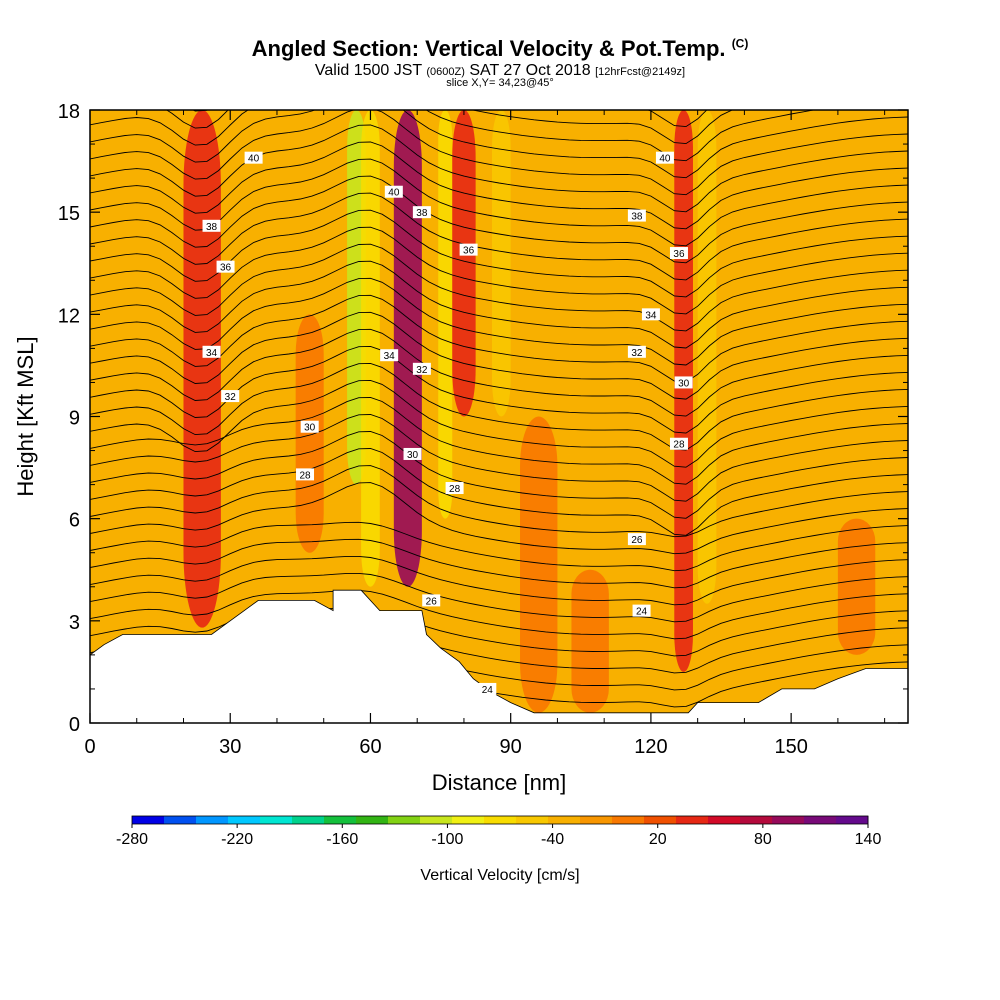 The image size is (1000, 1000). Describe the element at coordinates (394, 193) in the screenshot. I see `contour-label: 40` at that location.